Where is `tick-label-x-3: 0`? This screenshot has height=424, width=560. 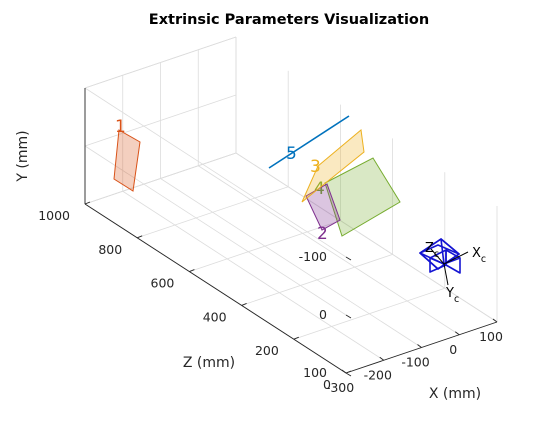
tick-label-x-3: 0 is located at coordinates (453, 349).